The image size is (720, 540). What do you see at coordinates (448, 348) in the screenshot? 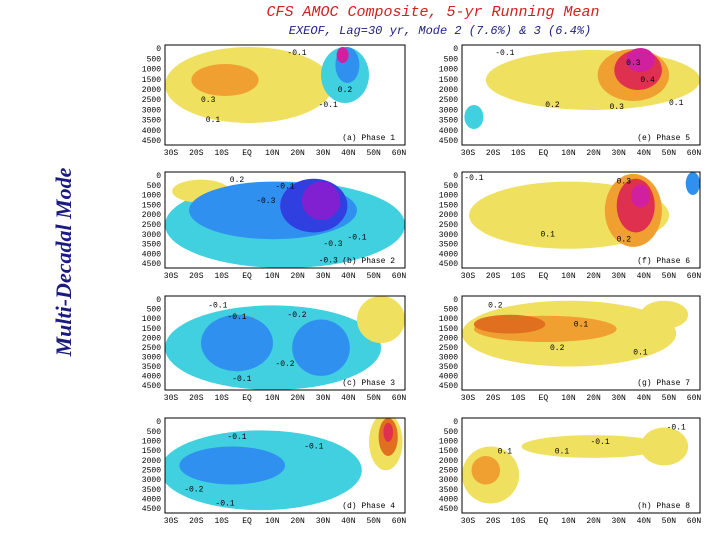
I see `y-tick-label: 2500` at bounding box center [448, 348].